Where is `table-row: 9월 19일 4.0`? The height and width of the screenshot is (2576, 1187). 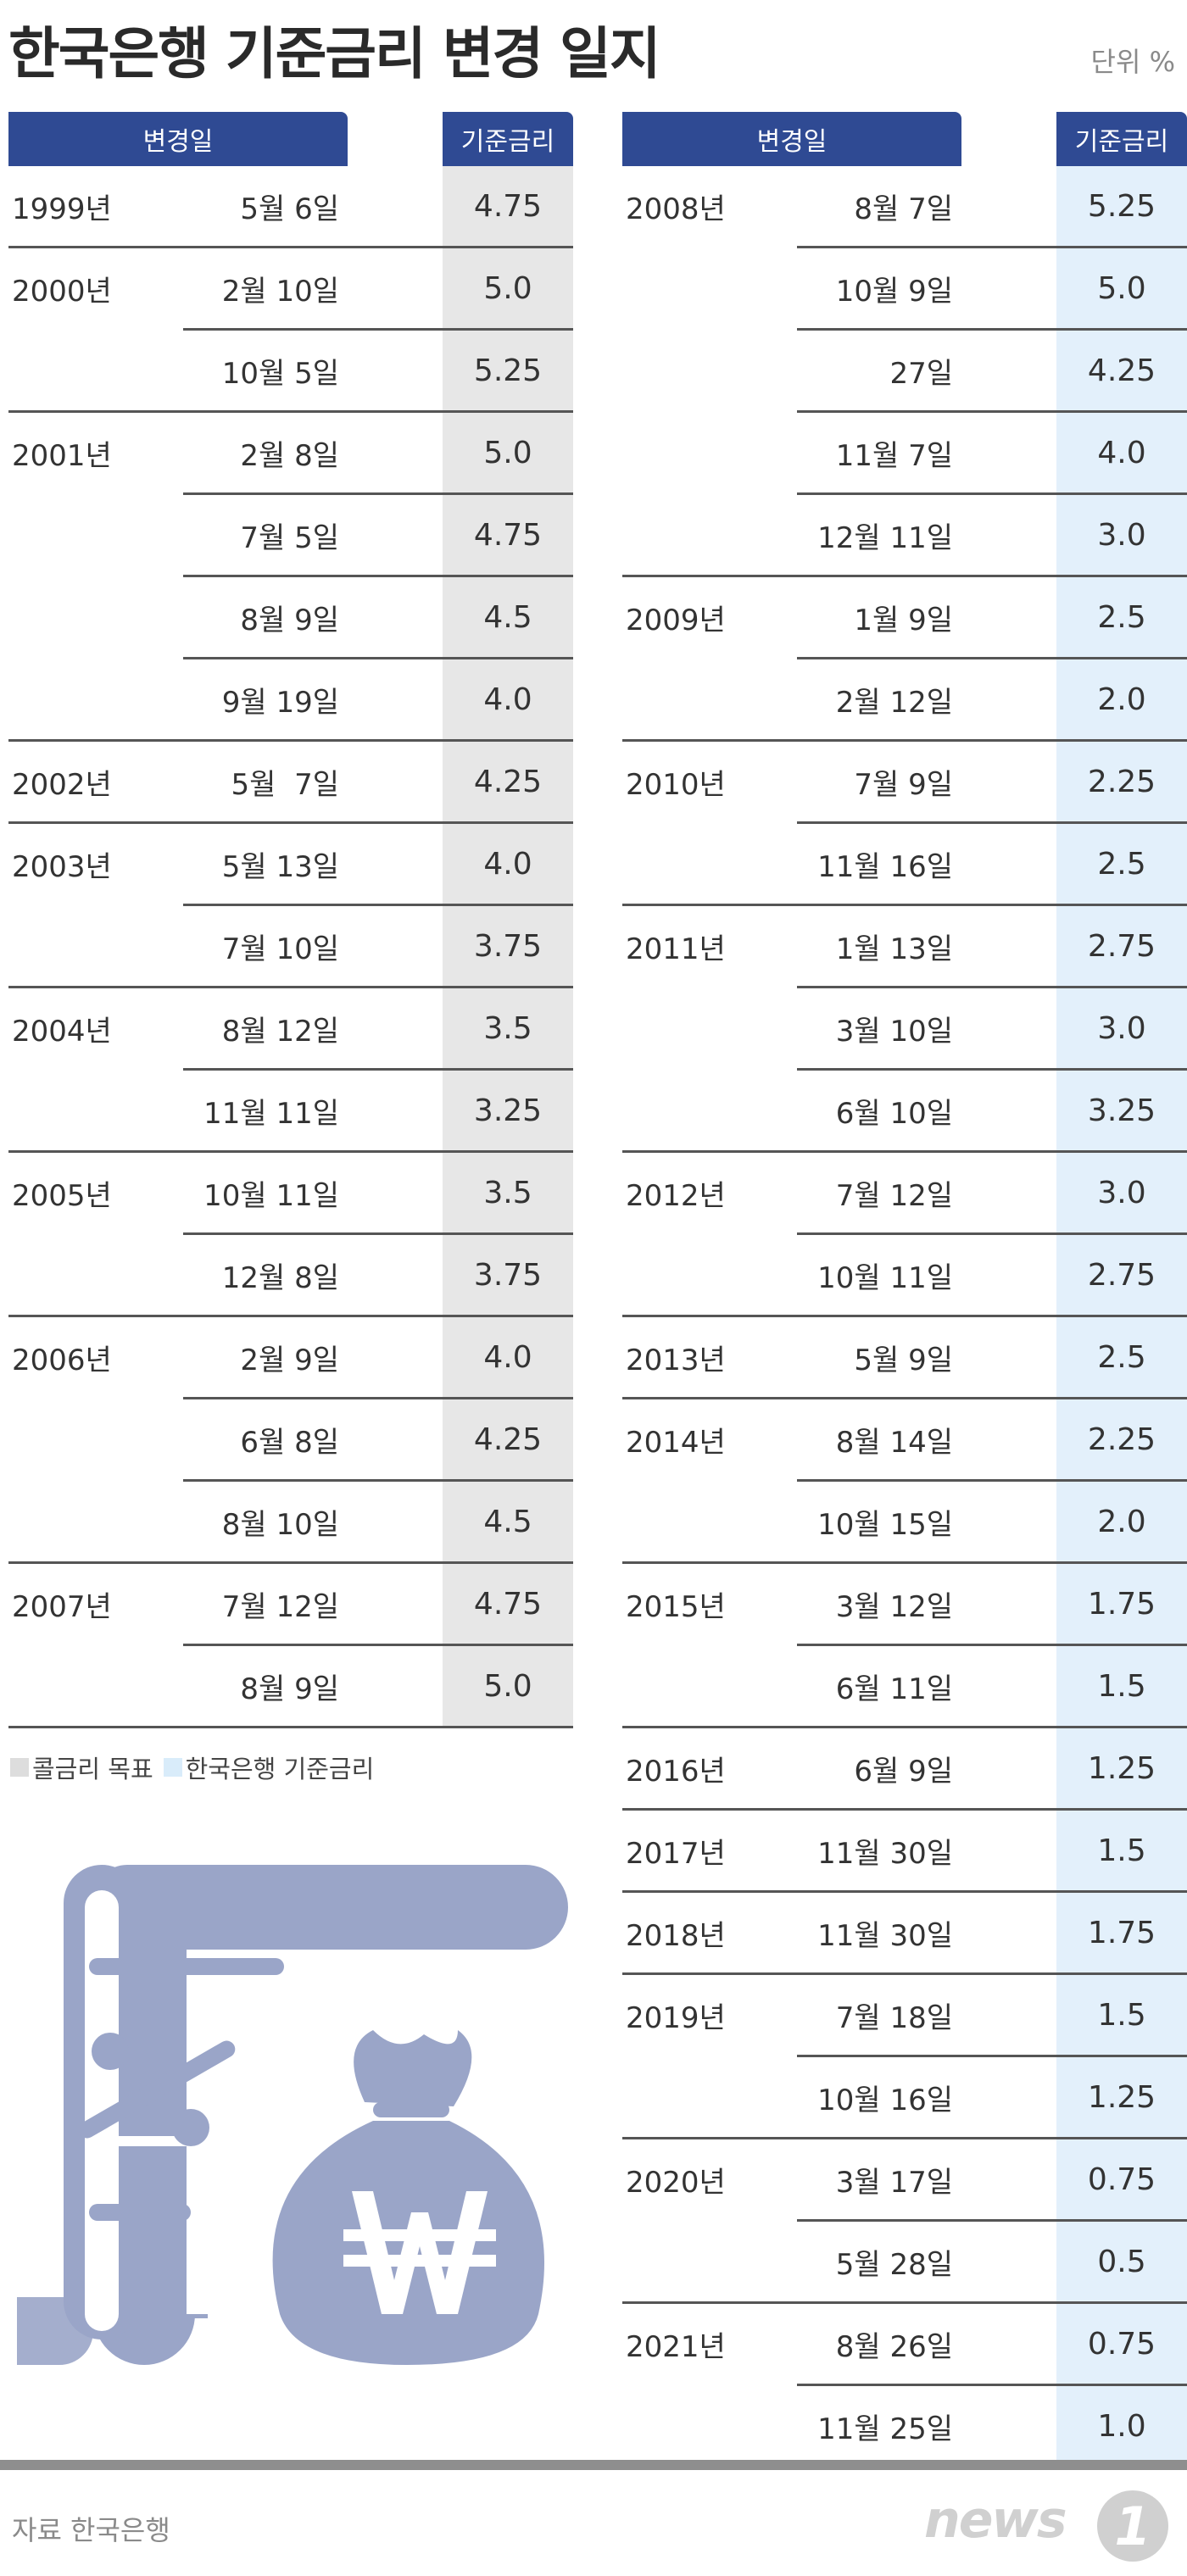 table-row: 9월 19일 4.0 is located at coordinates (290, 700).